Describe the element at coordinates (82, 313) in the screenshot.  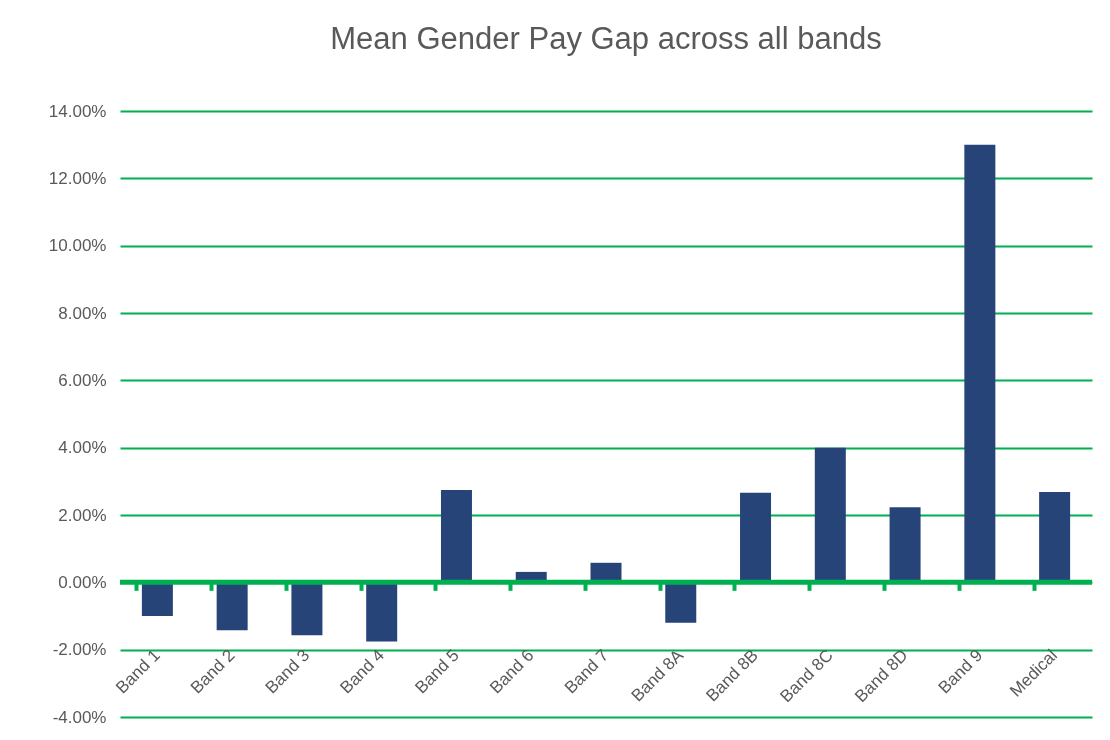
I see `y-tick-label: 8.00%` at that location.